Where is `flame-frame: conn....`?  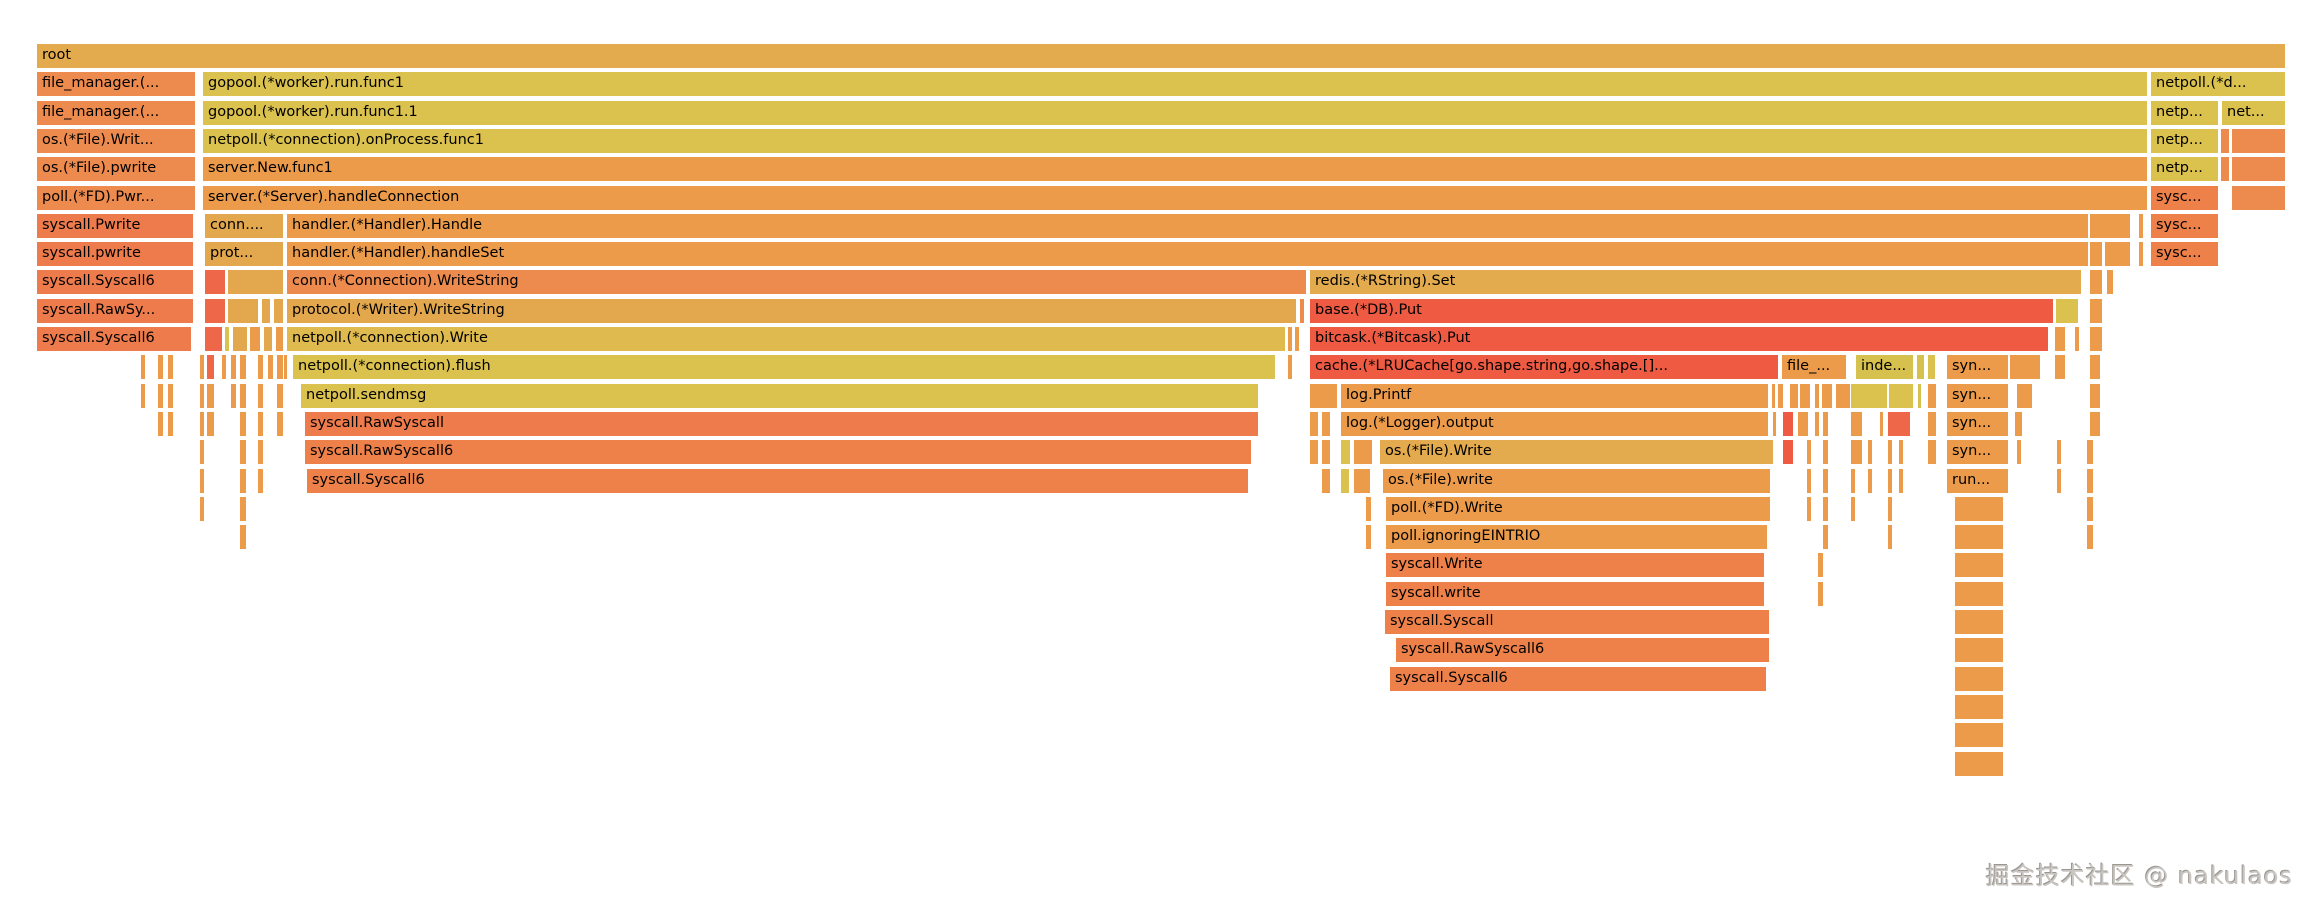
flame-frame: conn.... is located at coordinates (244, 226).